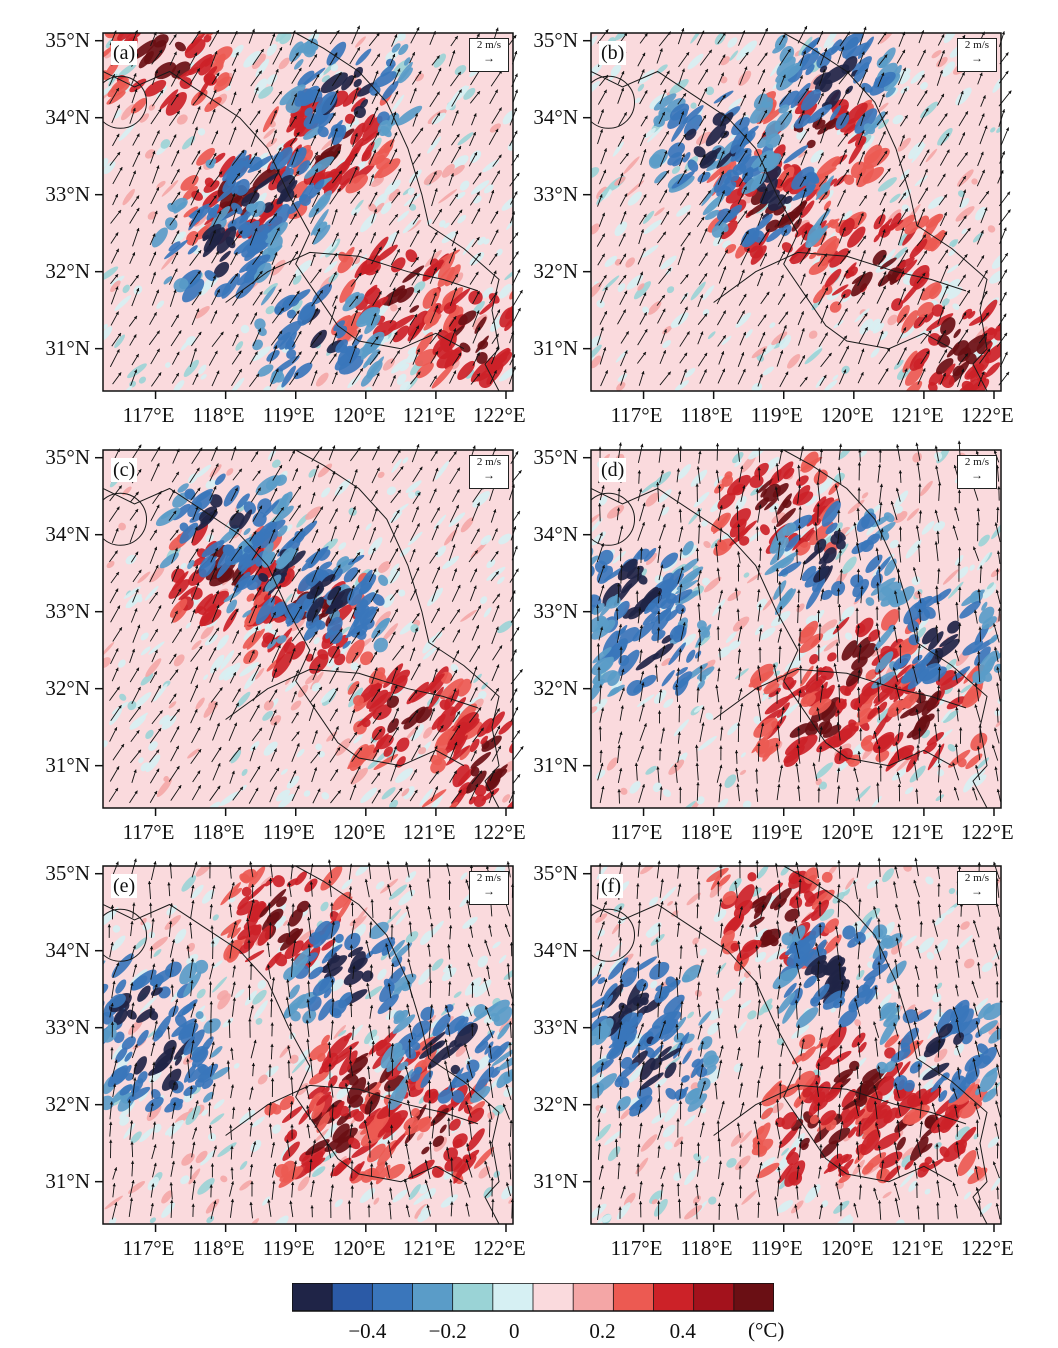 This screenshot has width=1058, height=1348. Describe the element at coordinates (847, 1248) in the screenshot. I see `longitude-label: 120°E` at that location.